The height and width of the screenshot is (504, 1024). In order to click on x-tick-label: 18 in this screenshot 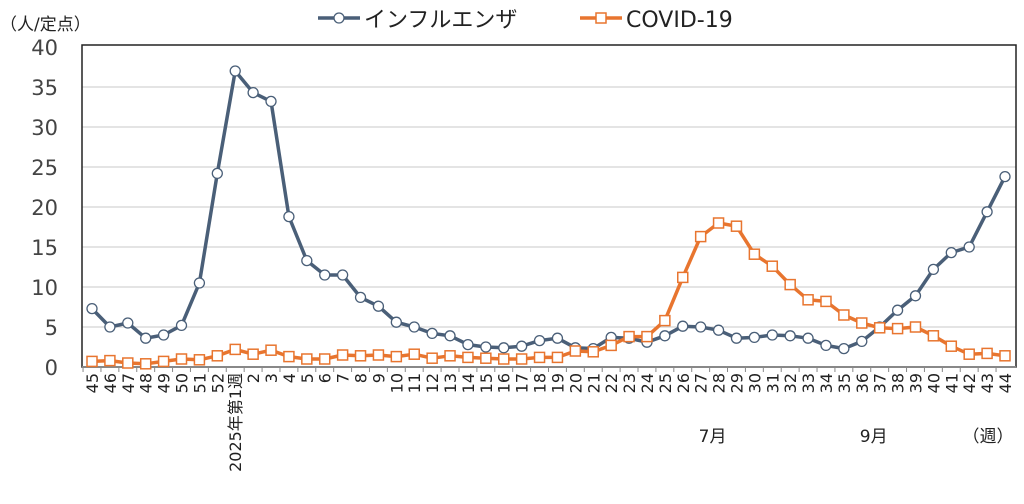, I will do `click(540, 383)`.